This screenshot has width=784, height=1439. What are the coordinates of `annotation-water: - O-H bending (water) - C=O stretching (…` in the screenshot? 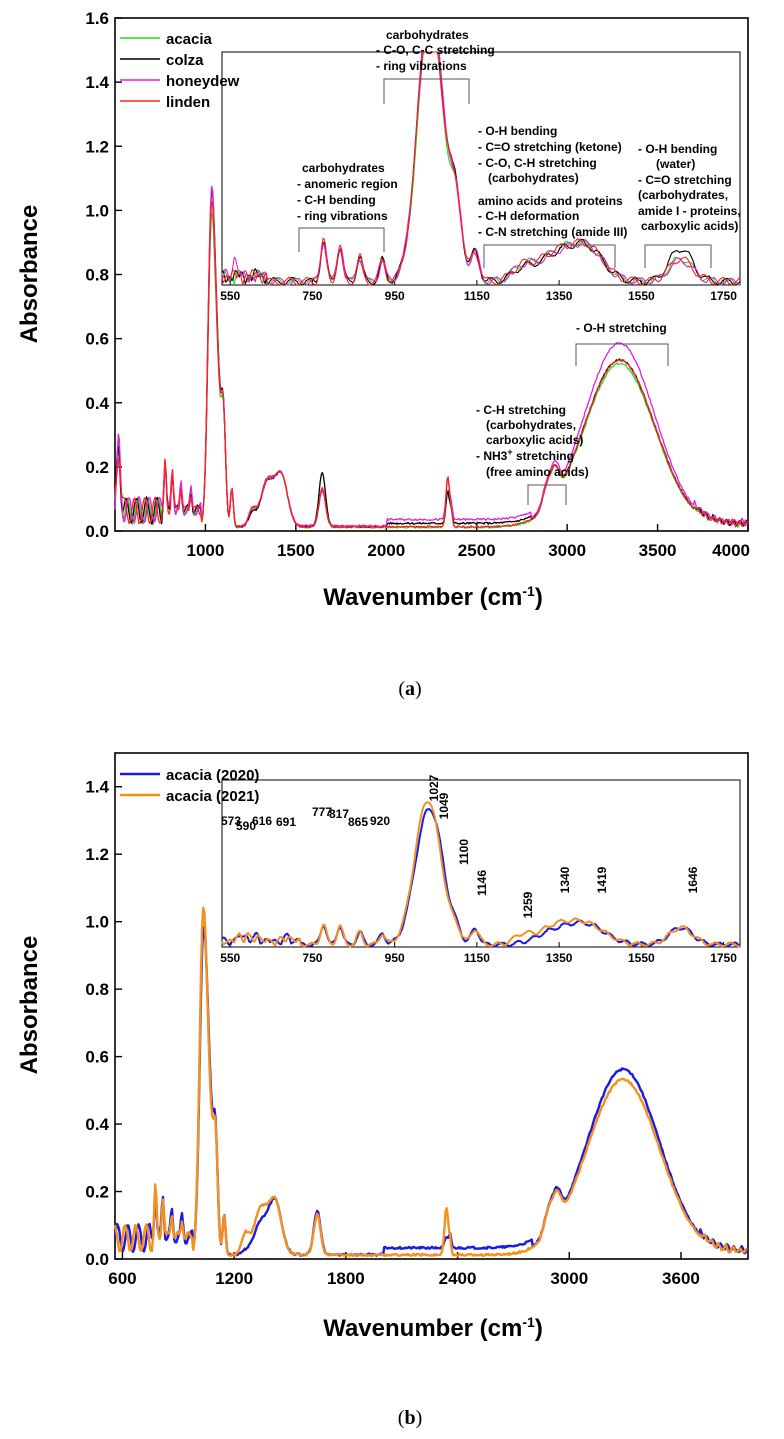 It's located at (689, 205).